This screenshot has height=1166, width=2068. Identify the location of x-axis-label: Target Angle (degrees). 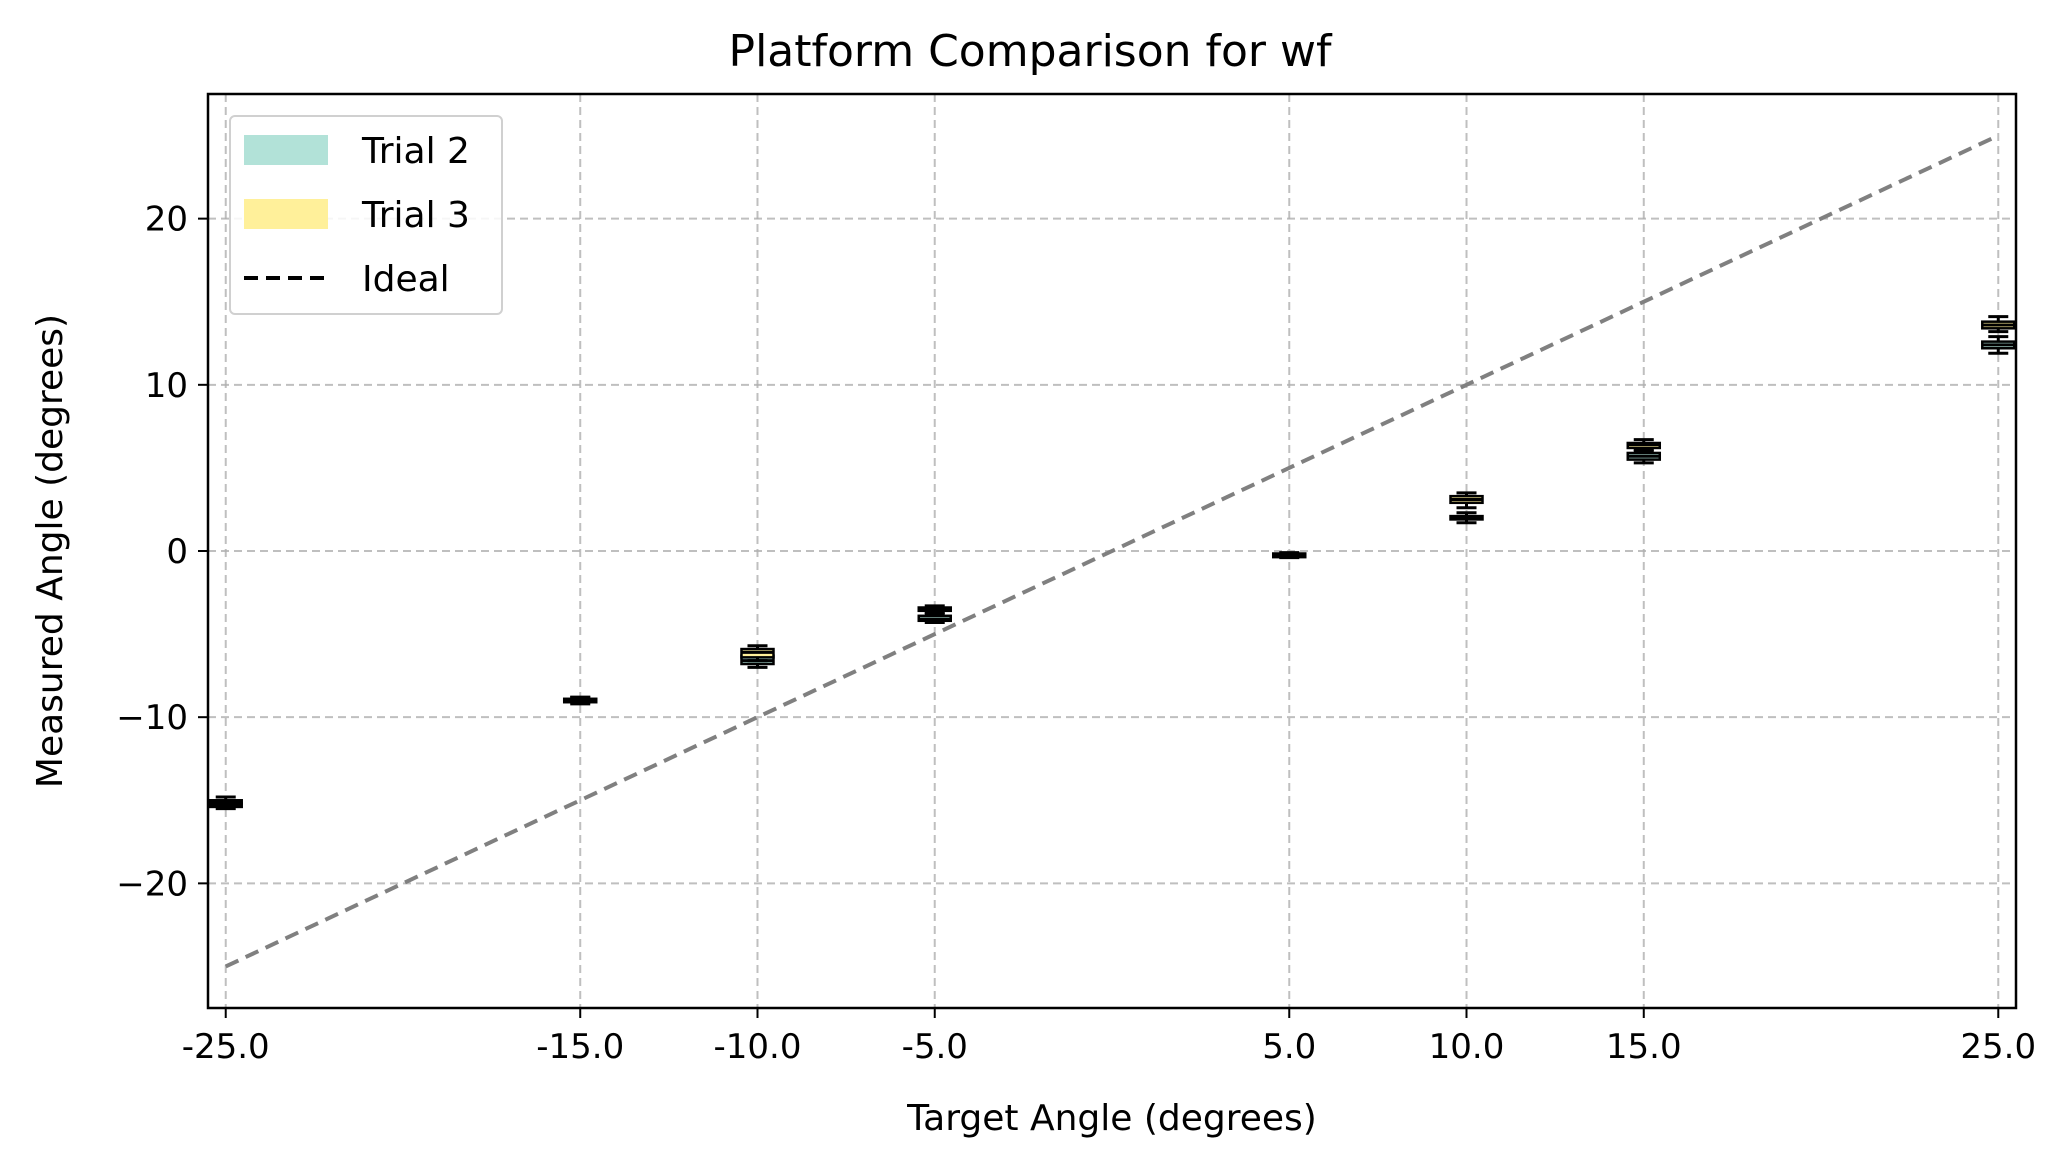
(1111, 1118).